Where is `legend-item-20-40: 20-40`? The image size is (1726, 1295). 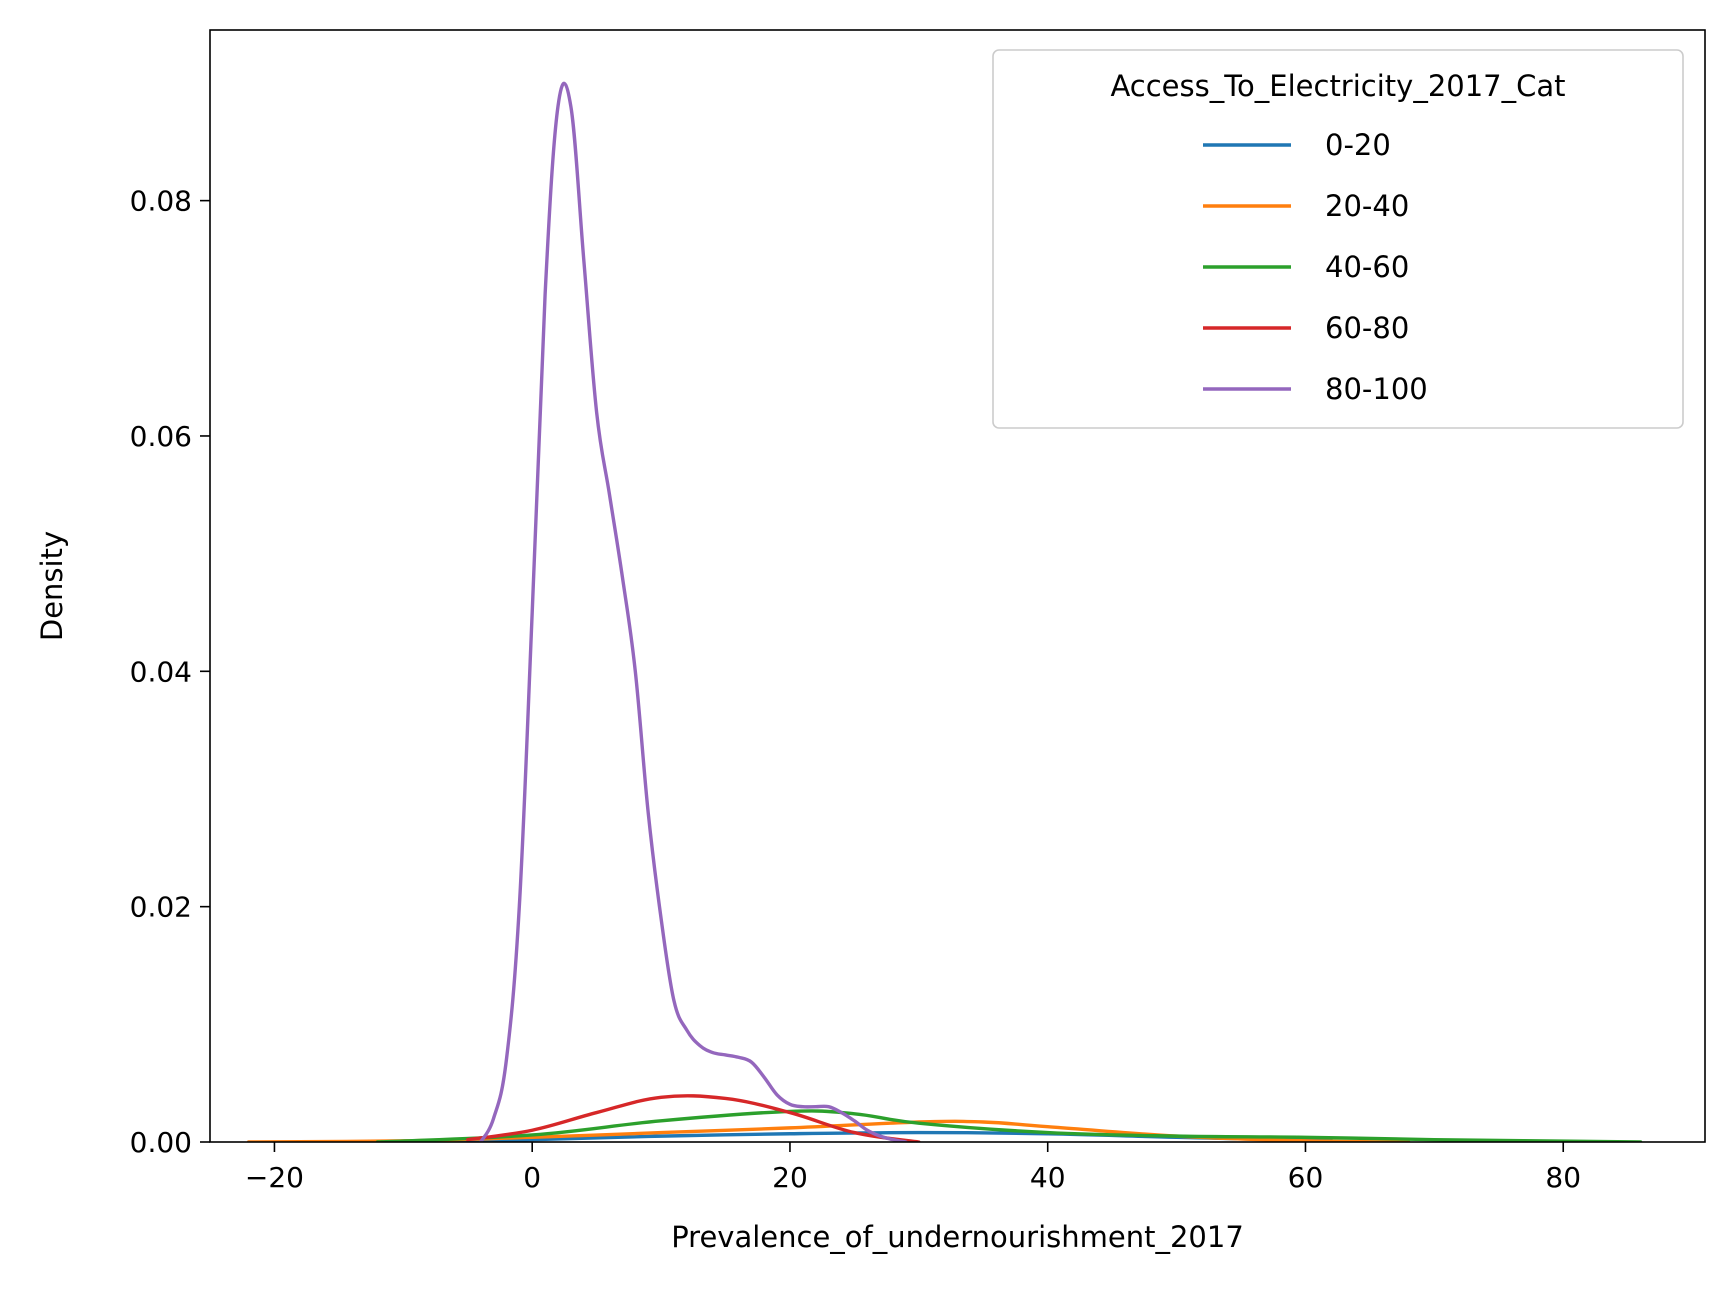
legend-item-20-40: 20-40 is located at coordinates (1306, 206).